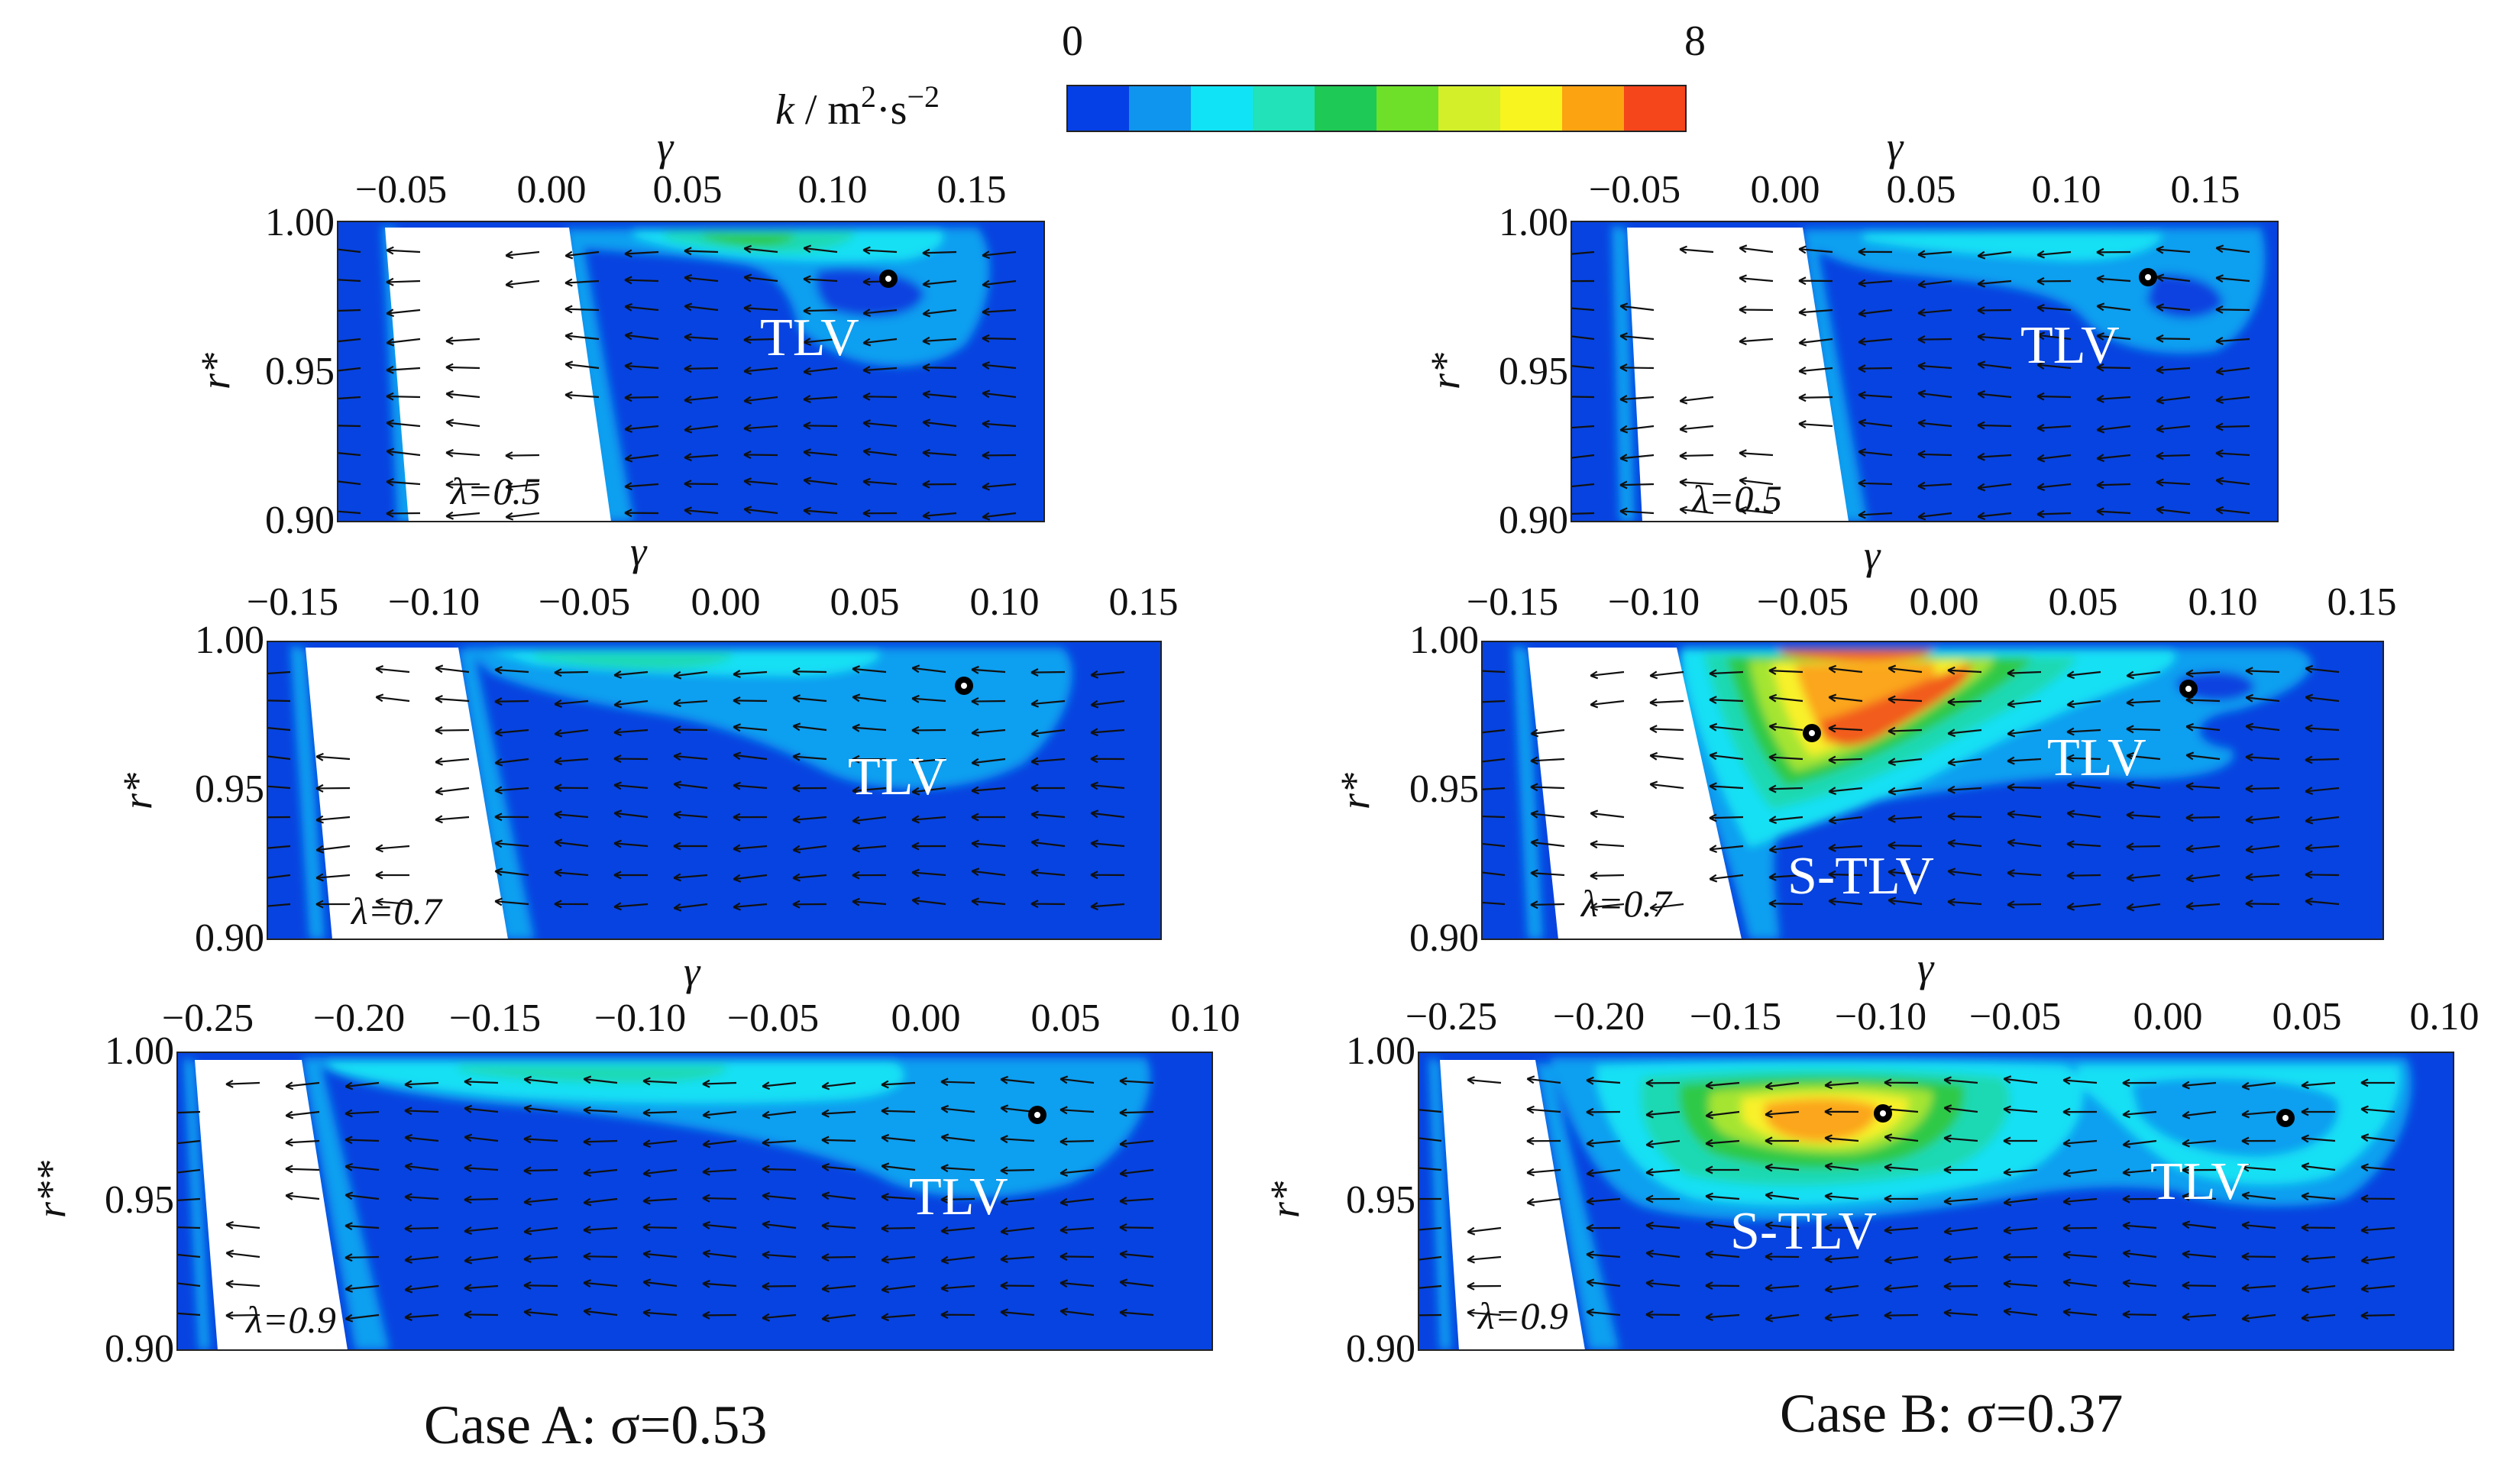  I want to click on x-tick: 0.05, so click(1066, 1018).